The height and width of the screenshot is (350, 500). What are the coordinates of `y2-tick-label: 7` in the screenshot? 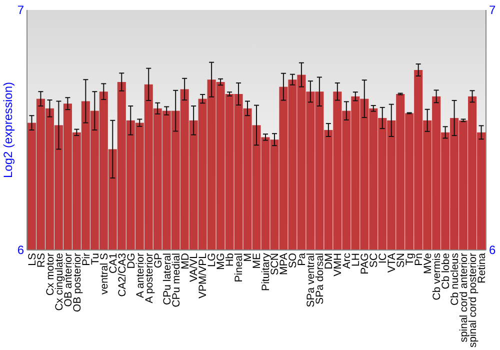 It's located at (492, 9).